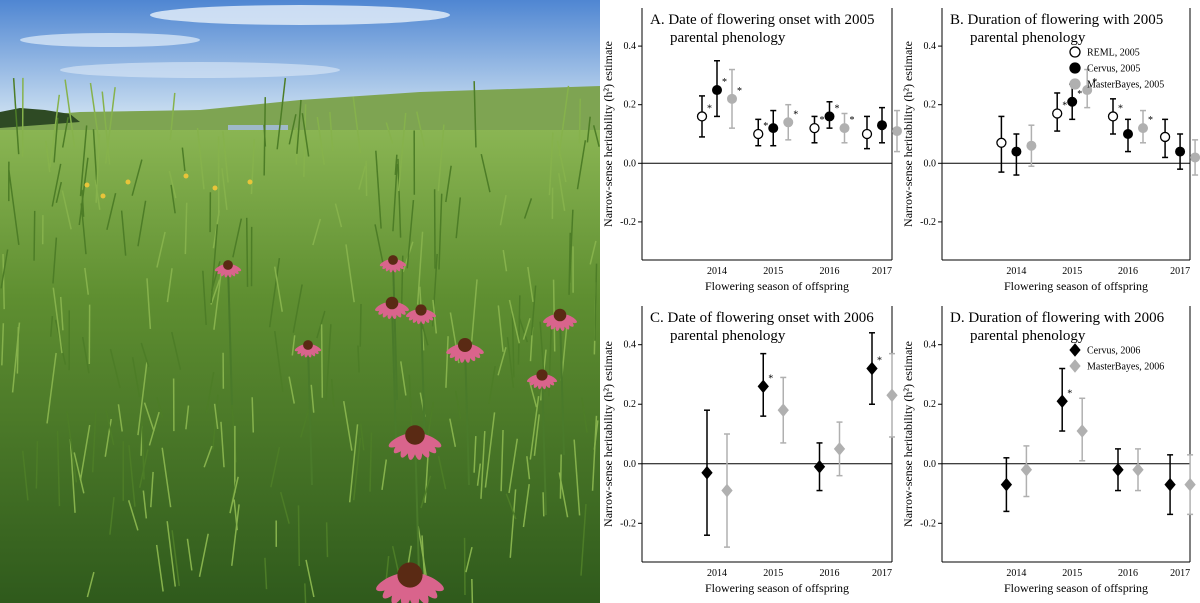 The image size is (1200, 603). What do you see at coordinates (1113, 351) in the screenshot?
I see `legend-label: Cervus, 2006` at bounding box center [1113, 351].